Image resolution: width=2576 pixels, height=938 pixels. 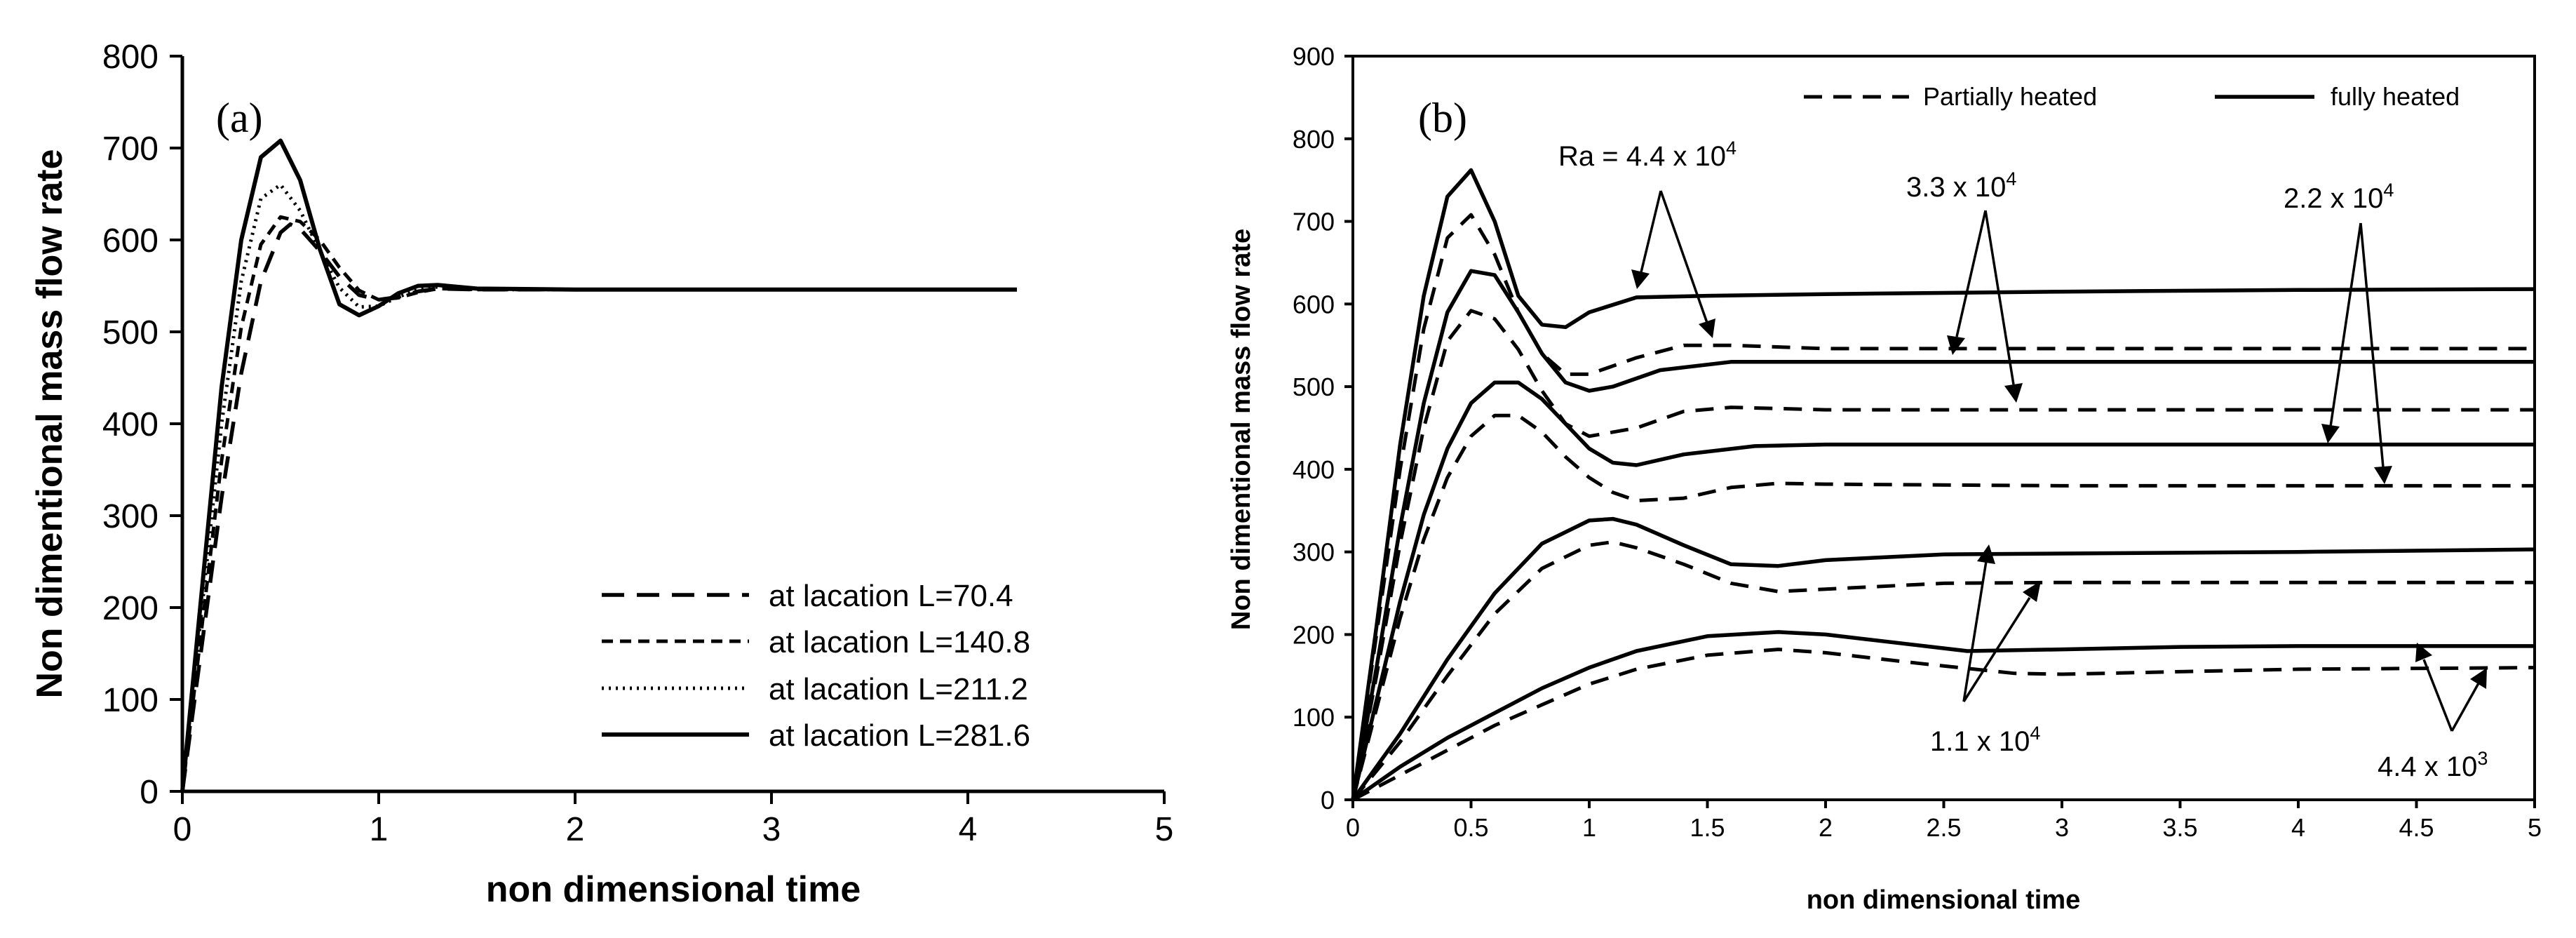 What do you see at coordinates (2433, 765) in the screenshot?
I see `annotation-ra-4-4e3: 4.4 x 103` at bounding box center [2433, 765].